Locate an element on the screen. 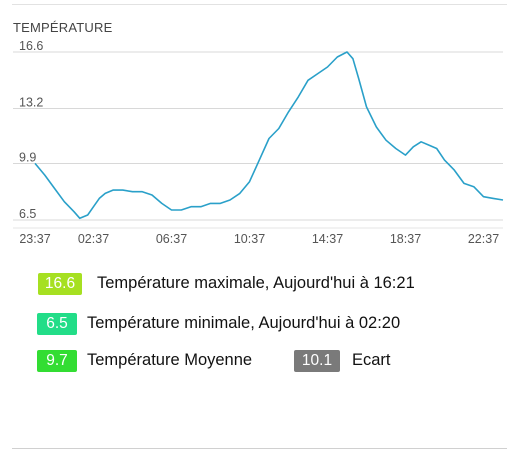  min-temp-value: 6.5 is located at coordinates (57, 323).